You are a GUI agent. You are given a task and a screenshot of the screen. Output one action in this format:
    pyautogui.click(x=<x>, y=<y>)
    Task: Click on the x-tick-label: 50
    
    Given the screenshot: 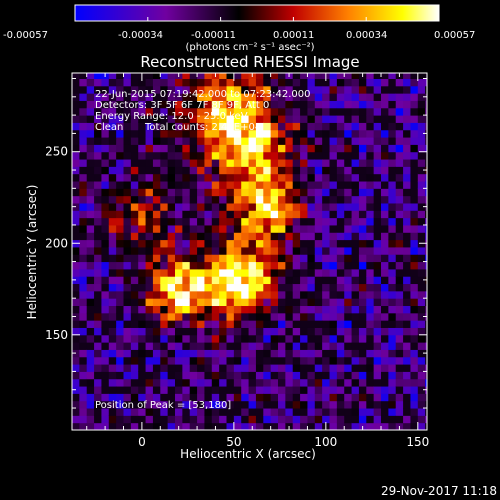 What is the action you would take?
    pyautogui.click(x=233, y=442)
    